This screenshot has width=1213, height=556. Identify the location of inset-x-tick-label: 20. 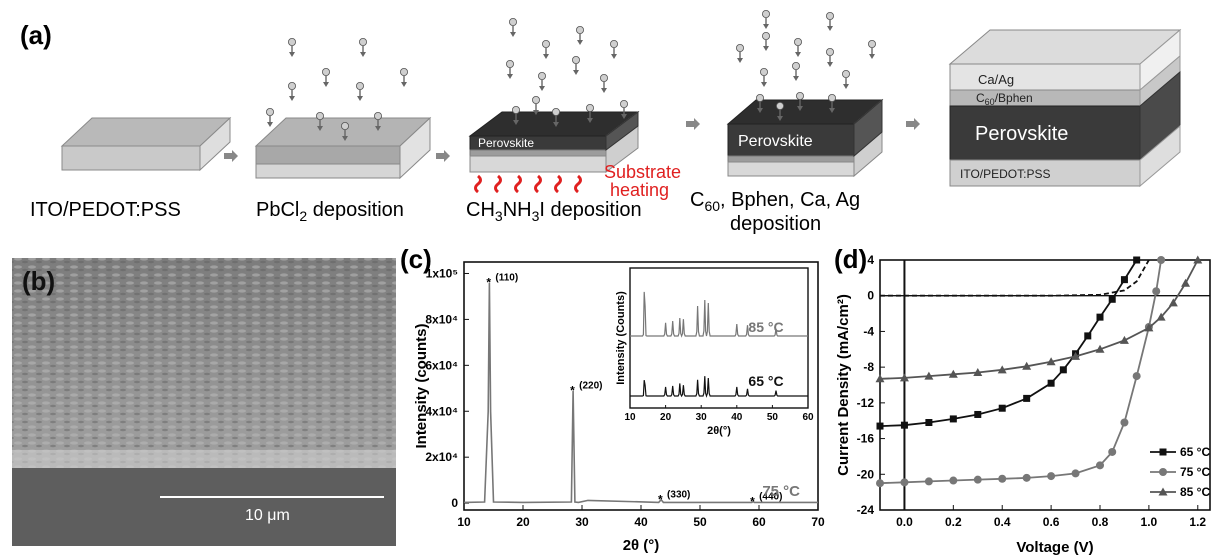
(666, 417).